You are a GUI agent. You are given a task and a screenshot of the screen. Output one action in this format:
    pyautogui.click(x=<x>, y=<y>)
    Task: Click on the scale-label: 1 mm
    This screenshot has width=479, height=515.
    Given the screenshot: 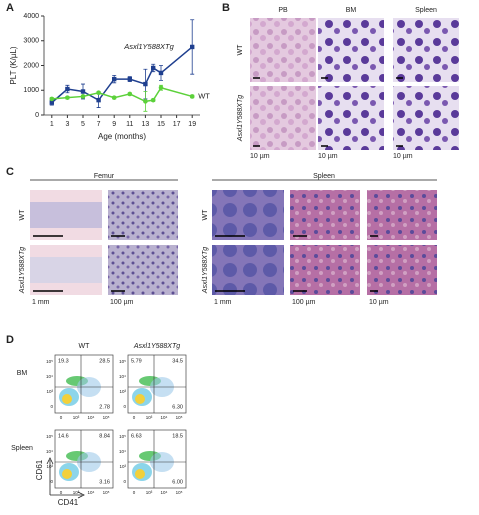 What is the action you would take?
    pyautogui.click(x=41, y=302)
    